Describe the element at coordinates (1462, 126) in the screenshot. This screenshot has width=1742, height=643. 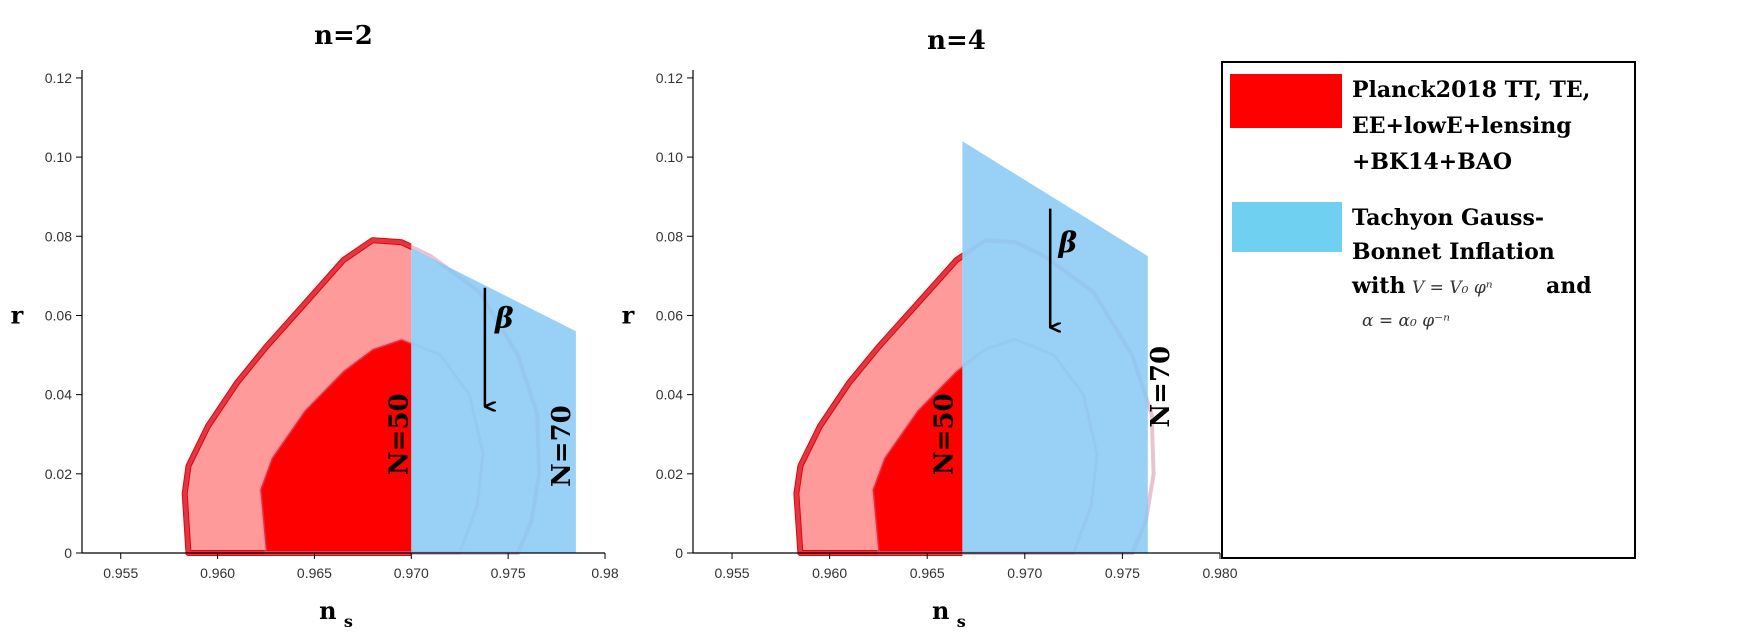
I see `legend-planck-line-2: EE+lowE+lensing` at that location.